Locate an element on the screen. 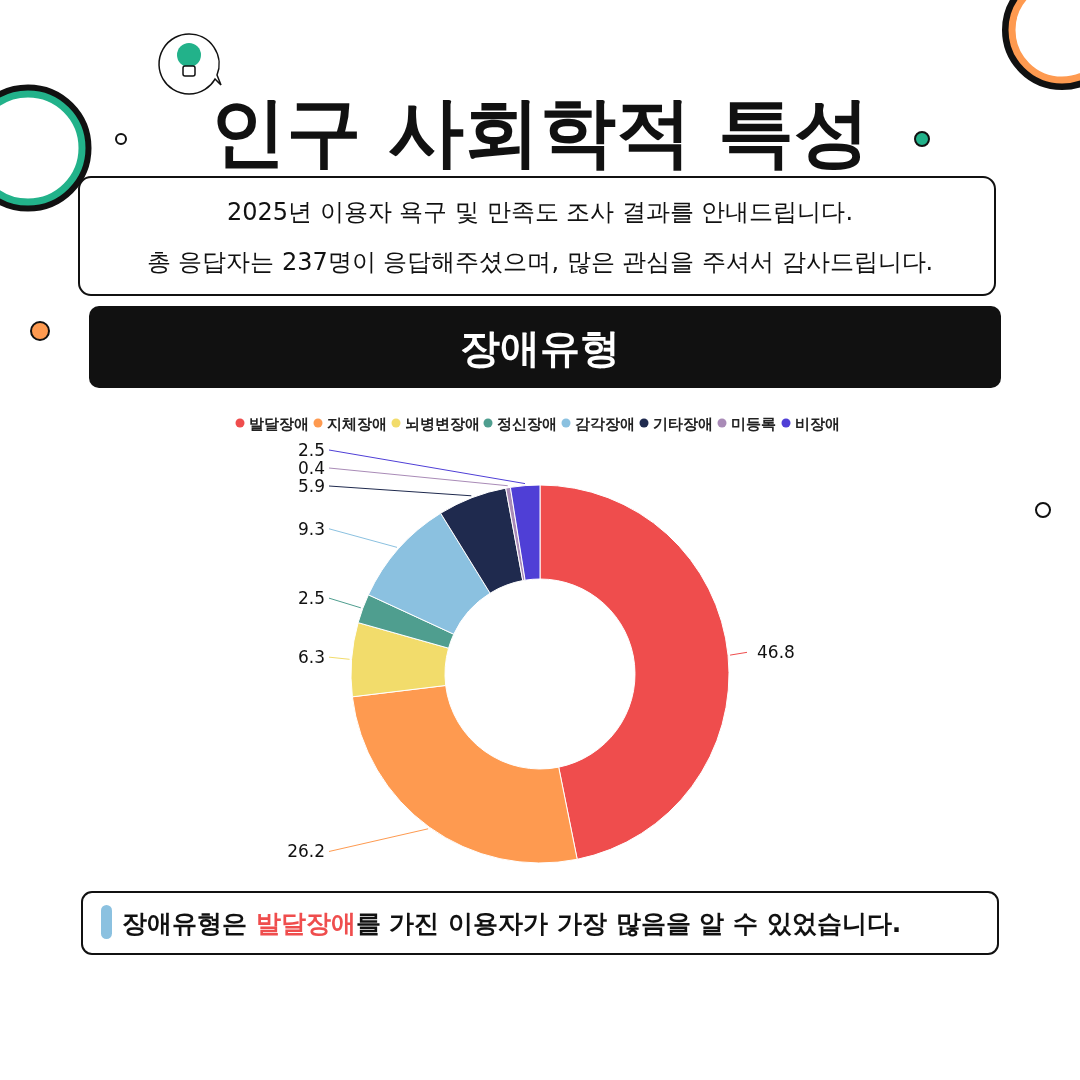  text: 장애유형은 발달장애를 가진 이용자가 가장 많음을 알 수 있었습니다. is located at coordinates (512, 923).